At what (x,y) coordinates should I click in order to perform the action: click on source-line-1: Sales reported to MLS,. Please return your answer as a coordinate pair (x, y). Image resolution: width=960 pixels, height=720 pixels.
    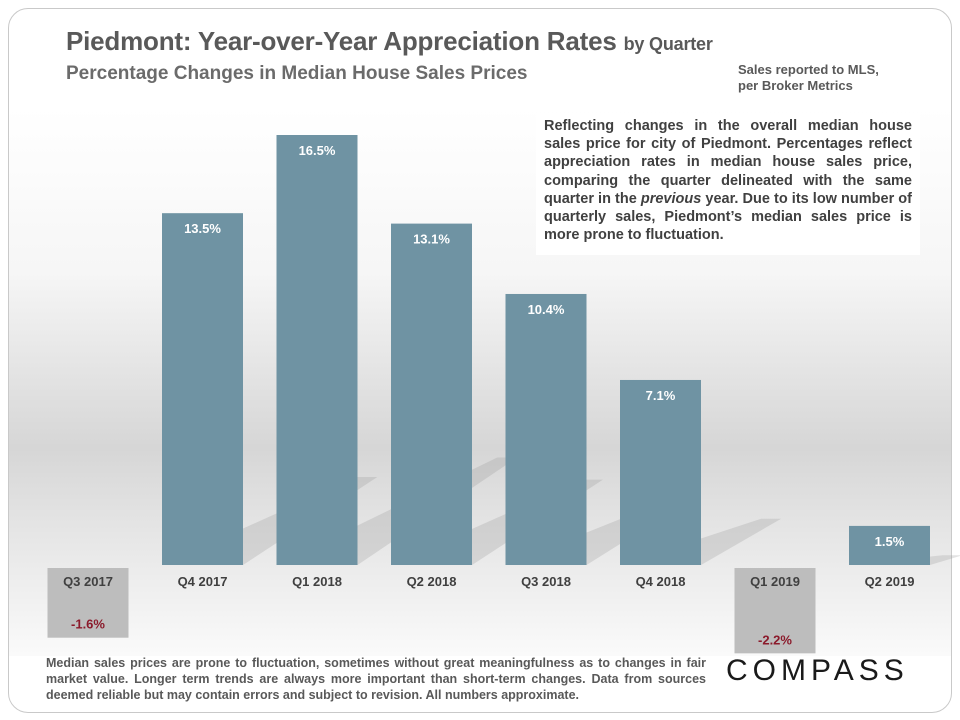
    Looking at the image, I should click on (808, 69).